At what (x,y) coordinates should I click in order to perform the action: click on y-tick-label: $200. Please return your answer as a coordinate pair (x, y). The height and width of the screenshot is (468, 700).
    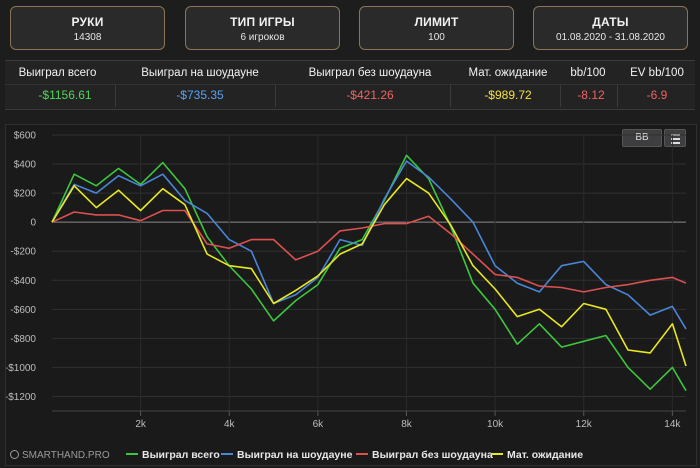
    Looking at the image, I should click on (25, 194).